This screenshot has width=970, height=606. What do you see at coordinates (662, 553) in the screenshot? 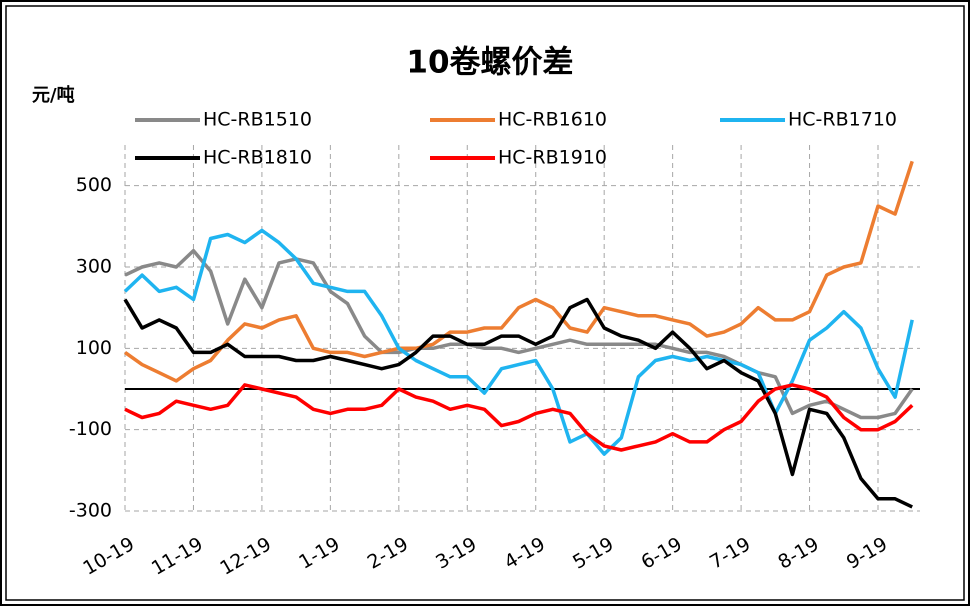
I see `x-tick-label: 6-19` at bounding box center [662, 553].